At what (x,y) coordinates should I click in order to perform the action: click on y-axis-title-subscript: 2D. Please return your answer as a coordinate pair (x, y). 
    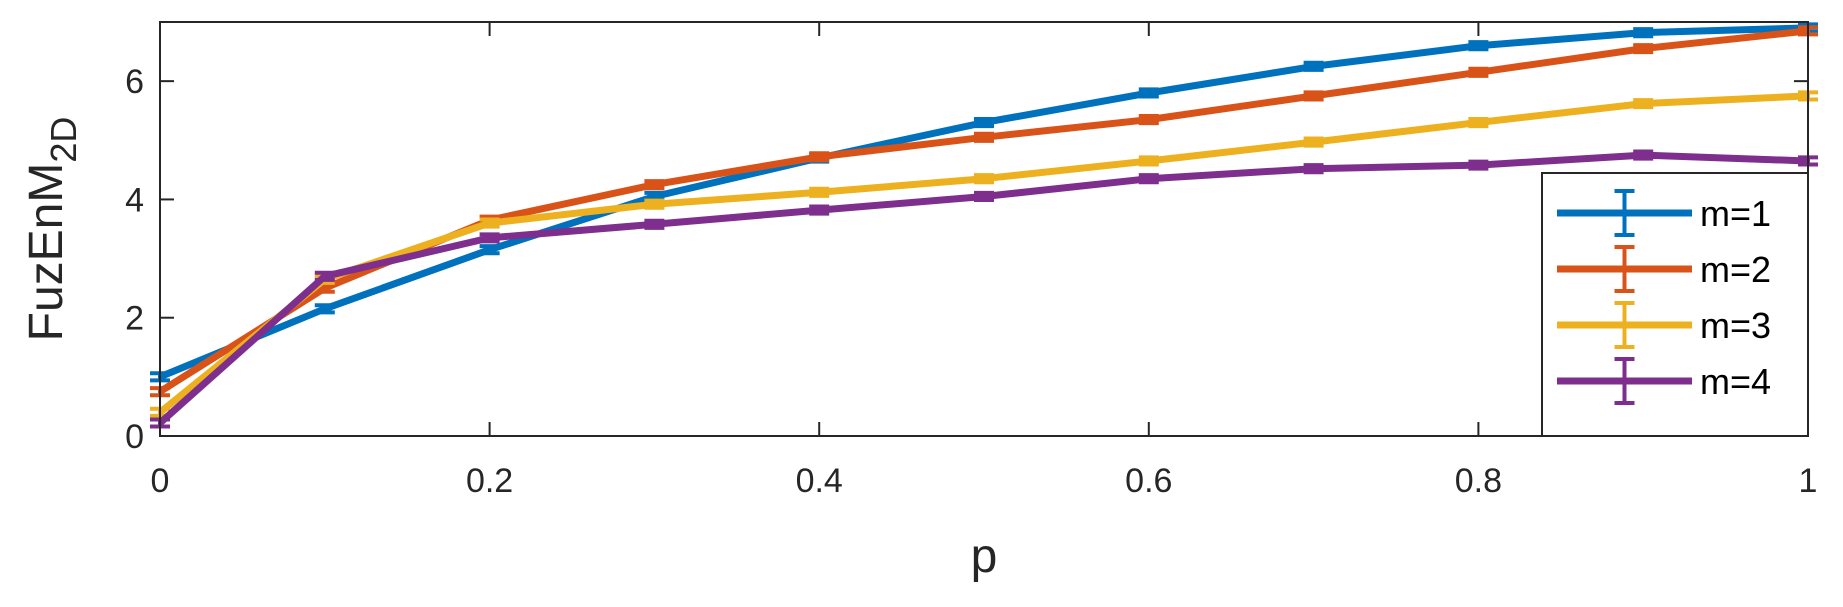
    Looking at the image, I should click on (63, 140).